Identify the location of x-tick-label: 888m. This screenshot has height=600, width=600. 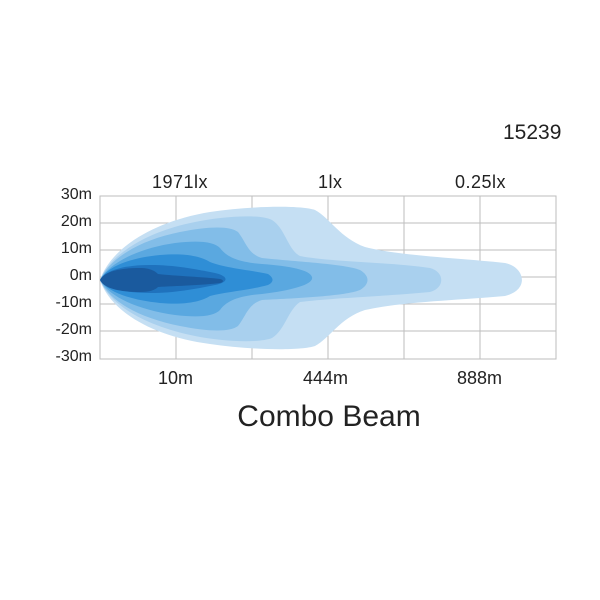
(480, 378).